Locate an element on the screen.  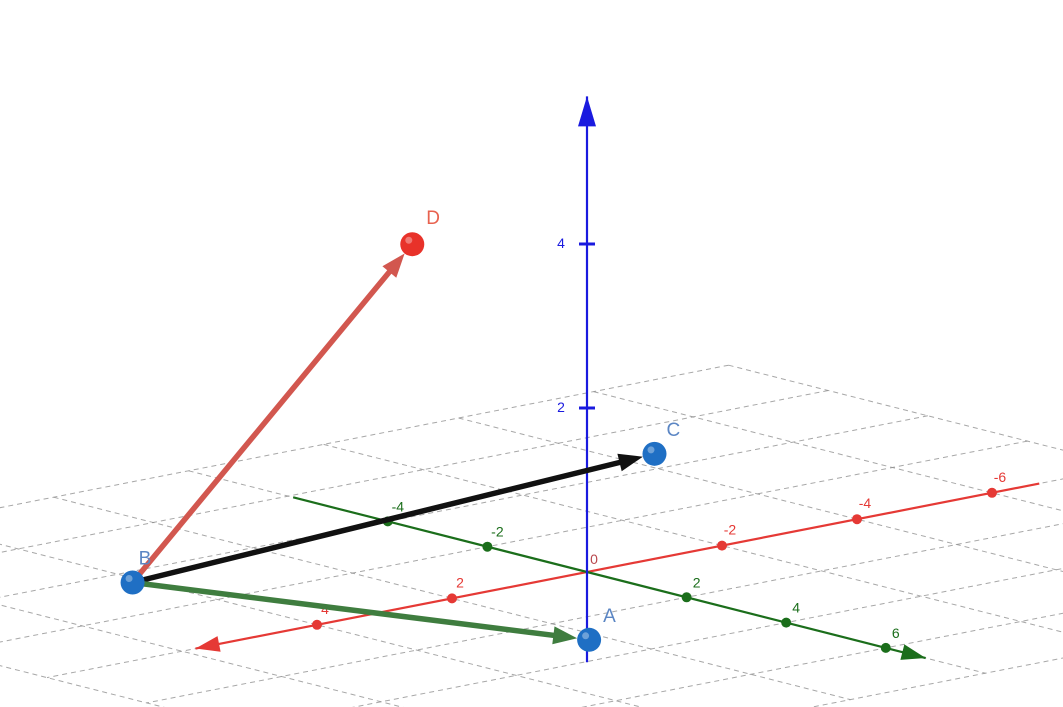
point-b is located at coordinates (132, 582).